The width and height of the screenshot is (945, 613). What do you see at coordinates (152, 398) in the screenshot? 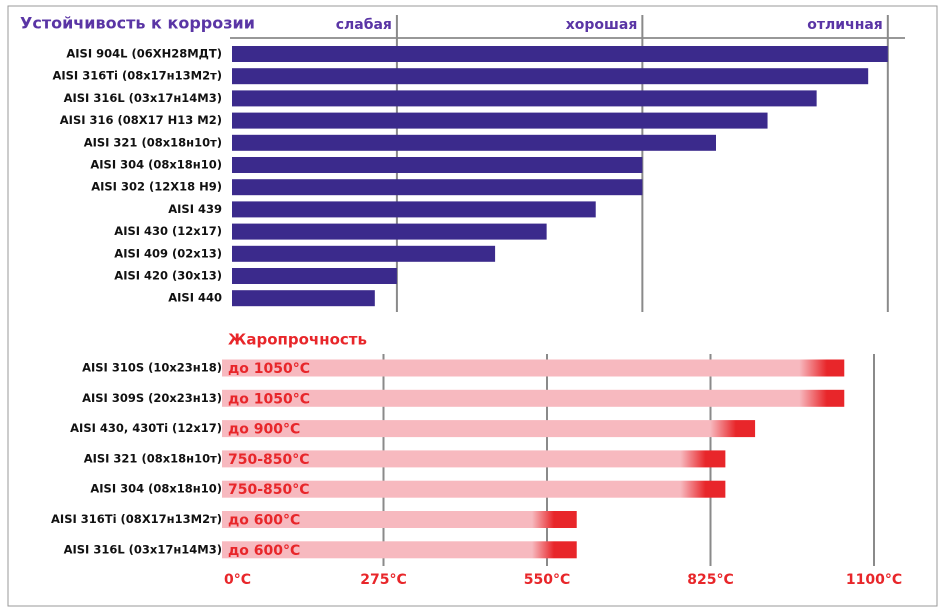
I see `y-tick-label: AISI 309S (20х23н13)` at bounding box center [152, 398].